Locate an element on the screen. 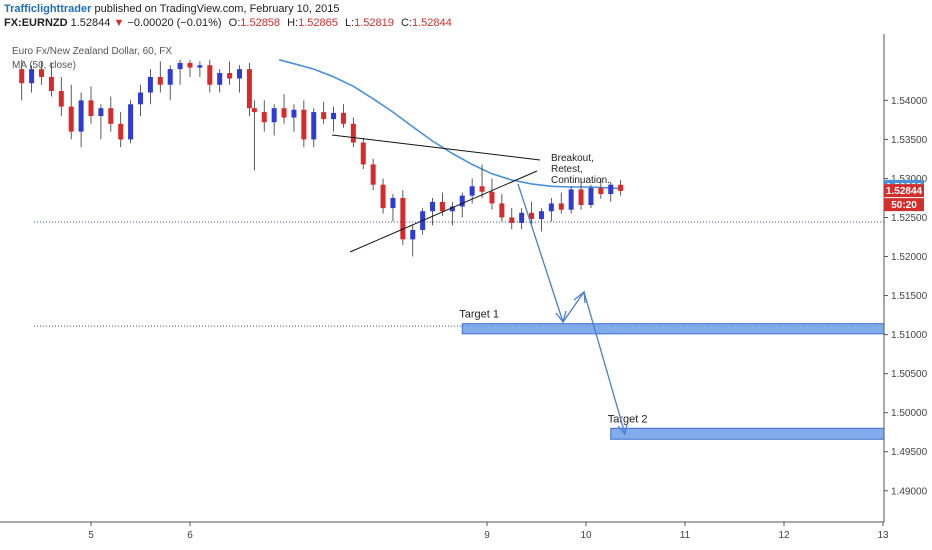 Image resolution: width=932 pixels, height=550 pixels. symbol: FX:EURNZD is located at coordinates (36, 23).